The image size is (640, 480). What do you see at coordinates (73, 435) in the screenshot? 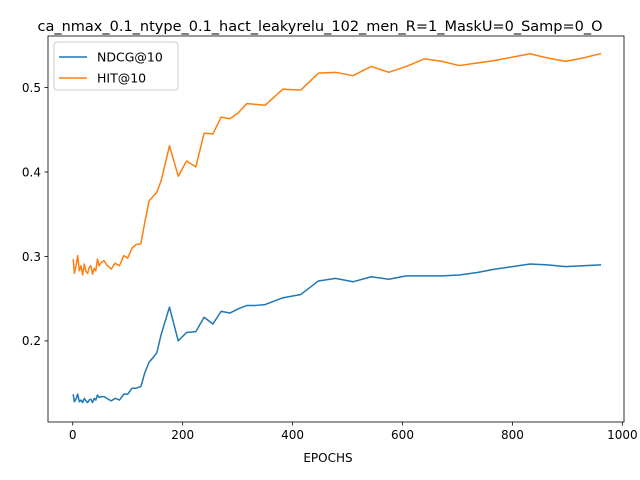
I see `x-tick-label: 0` at bounding box center [73, 435].